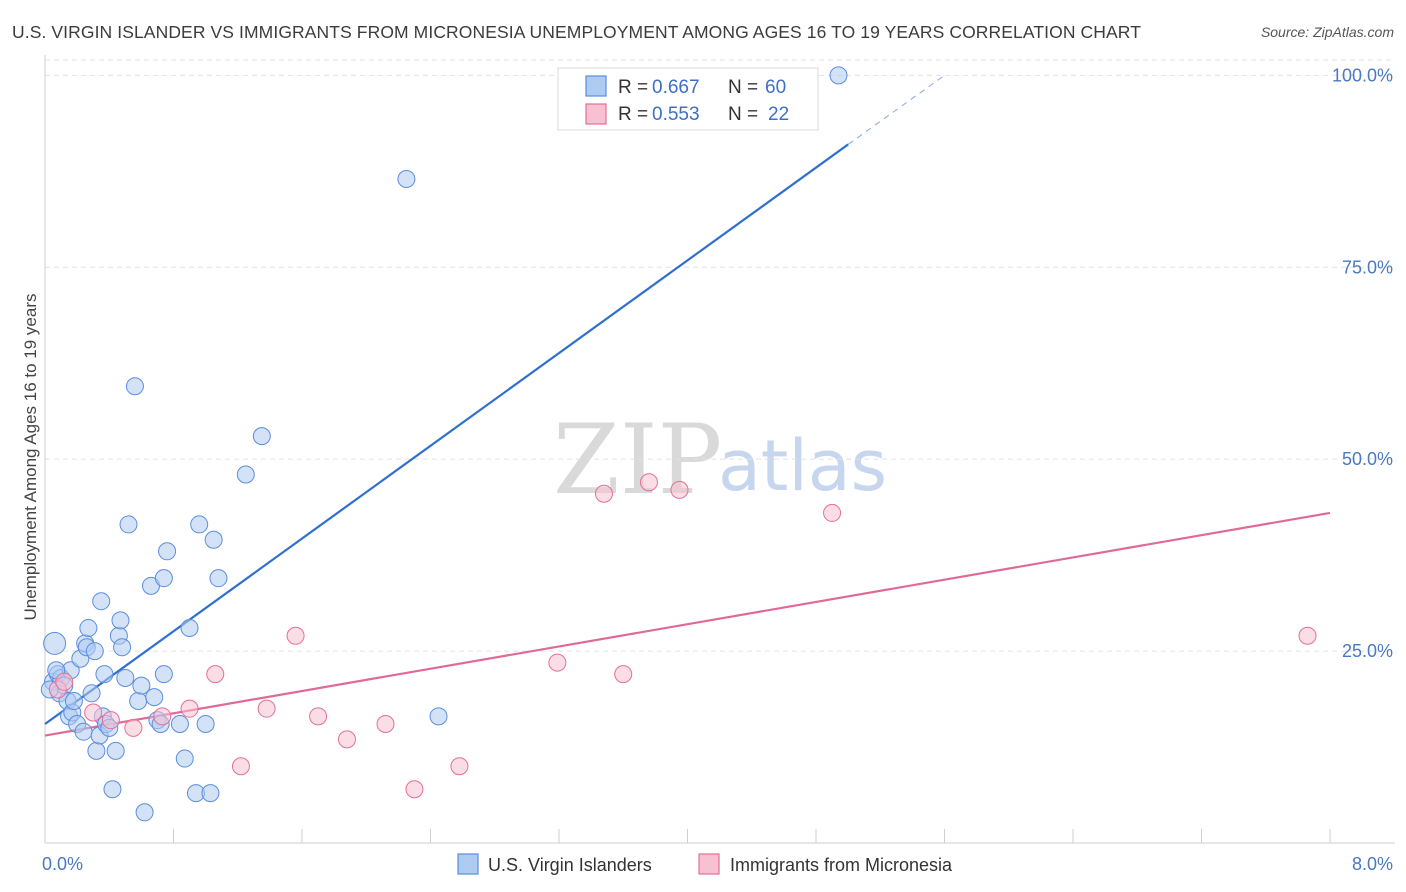  What do you see at coordinates (1367, 267) in the screenshot?
I see `y-tick-label: 75.0%` at bounding box center [1367, 267].